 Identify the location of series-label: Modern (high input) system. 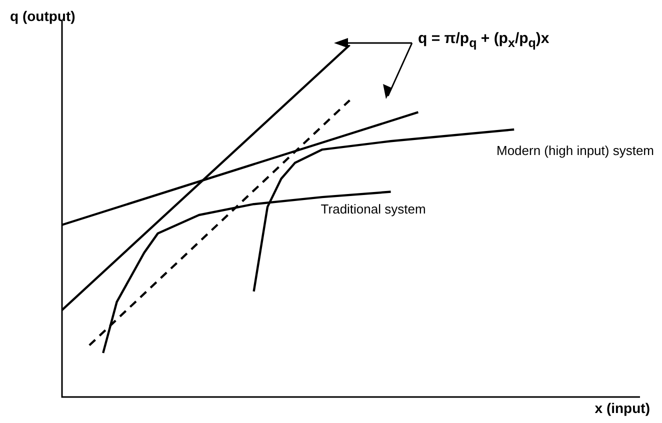
(575, 150).